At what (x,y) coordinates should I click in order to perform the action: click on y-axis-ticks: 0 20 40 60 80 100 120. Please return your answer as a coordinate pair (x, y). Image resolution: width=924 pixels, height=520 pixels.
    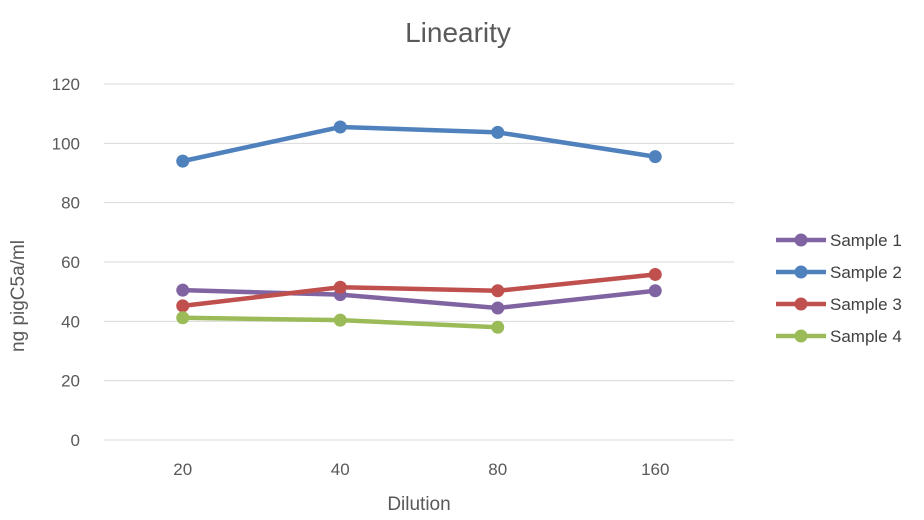
    Looking at the image, I should click on (66, 262).